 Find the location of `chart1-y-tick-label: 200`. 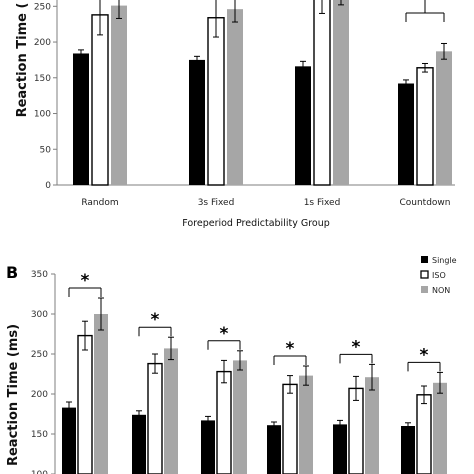

chart1-y-tick-label: 200 is located at coordinates (42, 43).